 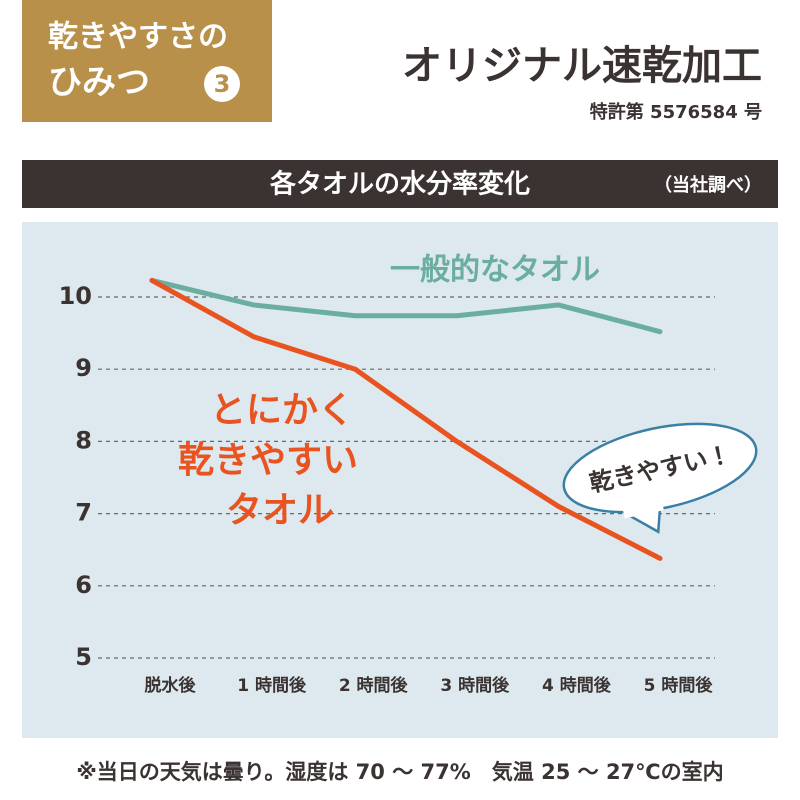 What do you see at coordinates (83, 657) in the screenshot?
I see `y-tick-label: 5` at bounding box center [83, 657].